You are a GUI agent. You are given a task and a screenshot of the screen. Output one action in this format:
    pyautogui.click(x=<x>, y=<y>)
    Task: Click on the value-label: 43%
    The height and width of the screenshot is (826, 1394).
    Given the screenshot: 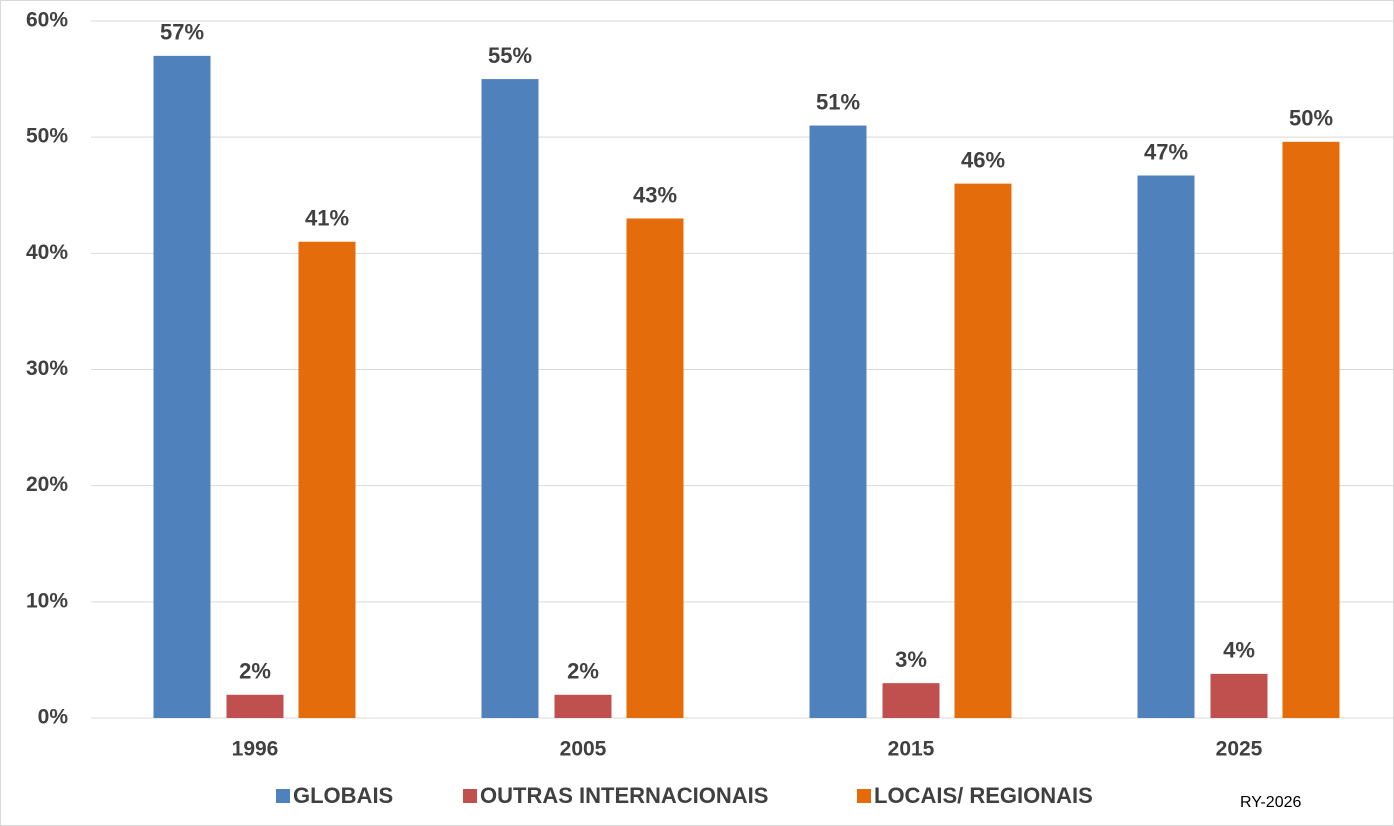 What is the action you would take?
    pyautogui.click(x=655, y=194)
    